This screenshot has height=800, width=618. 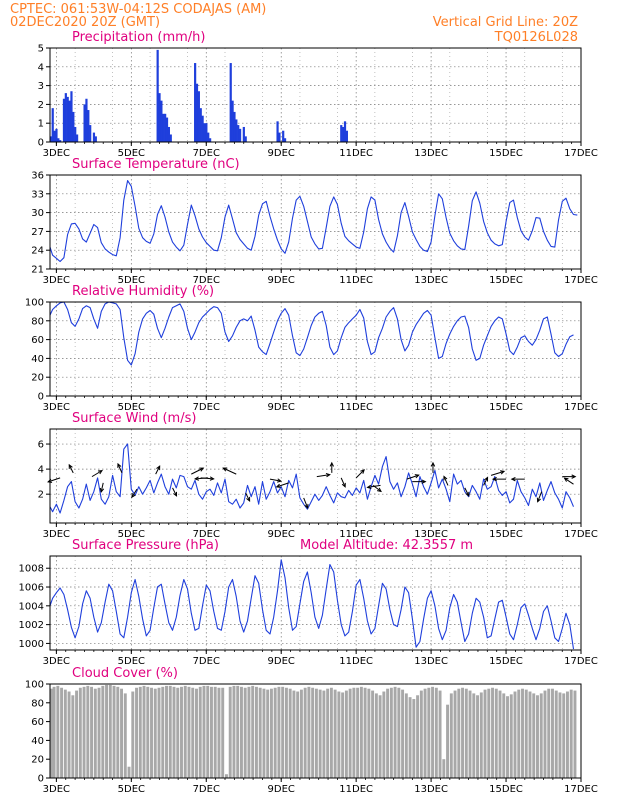 I want to click on cloud-cover-title: Cloud Cover (%), so click(x=125, y=673).